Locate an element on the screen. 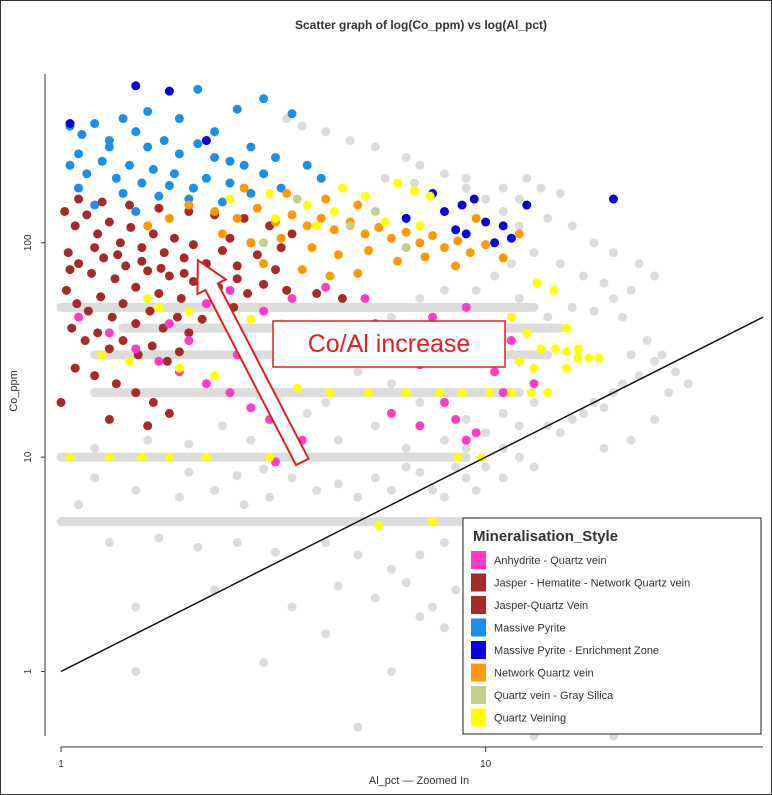  legend-label: Massive Pyrite is located at coordinates (530, 629).